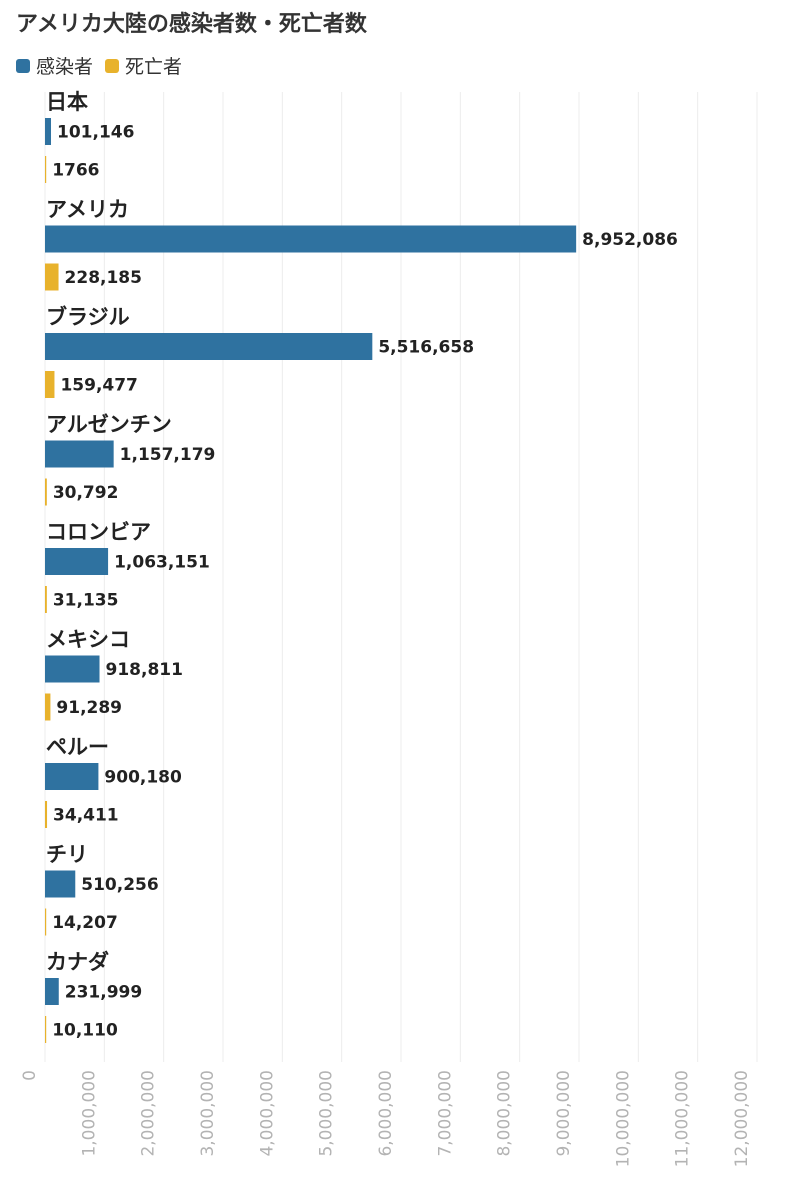  What do you see at coordinates (119, 885) in the screenshot?
I see `value-label-infected: 510,256` at bounding box center [119, 885].